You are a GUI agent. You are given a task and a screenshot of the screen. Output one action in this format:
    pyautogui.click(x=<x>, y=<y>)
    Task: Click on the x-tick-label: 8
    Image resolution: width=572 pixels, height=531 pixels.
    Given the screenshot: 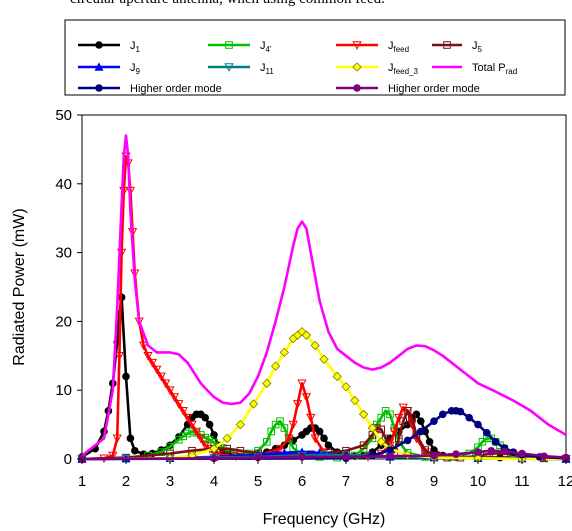 What is the action you would take?
    pyautogui.click(x=390, y=481)
    